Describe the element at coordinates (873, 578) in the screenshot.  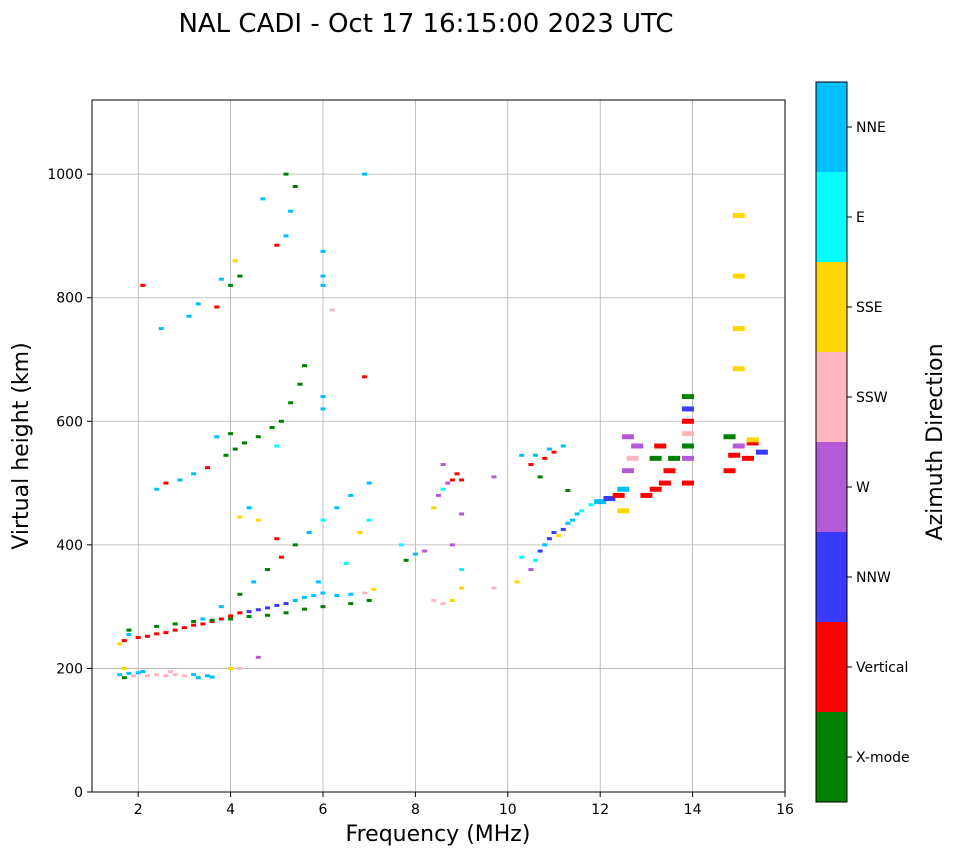
I see `colorbar-label: NNW` at that location.